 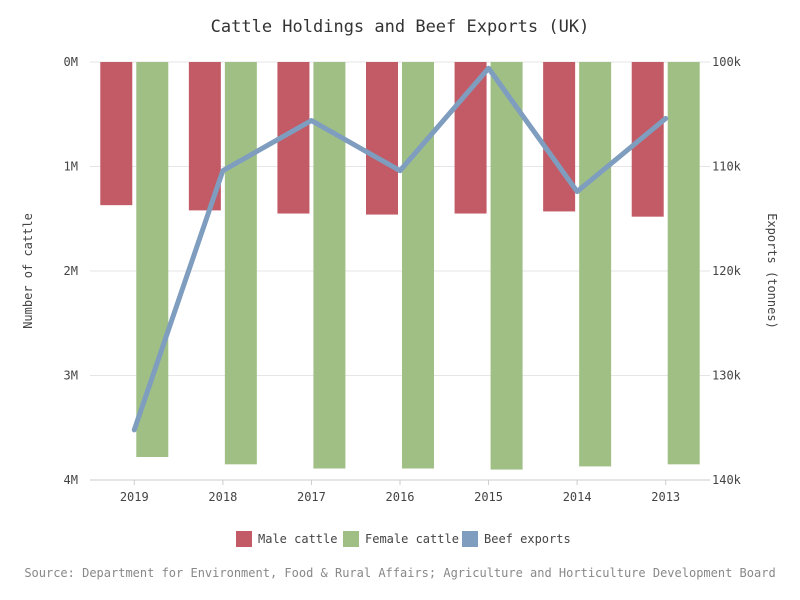 What do you see at coordinates (665, 497) in the screenshot?
I see `x-tick-label: 2013` at bounding box center [665, 497].